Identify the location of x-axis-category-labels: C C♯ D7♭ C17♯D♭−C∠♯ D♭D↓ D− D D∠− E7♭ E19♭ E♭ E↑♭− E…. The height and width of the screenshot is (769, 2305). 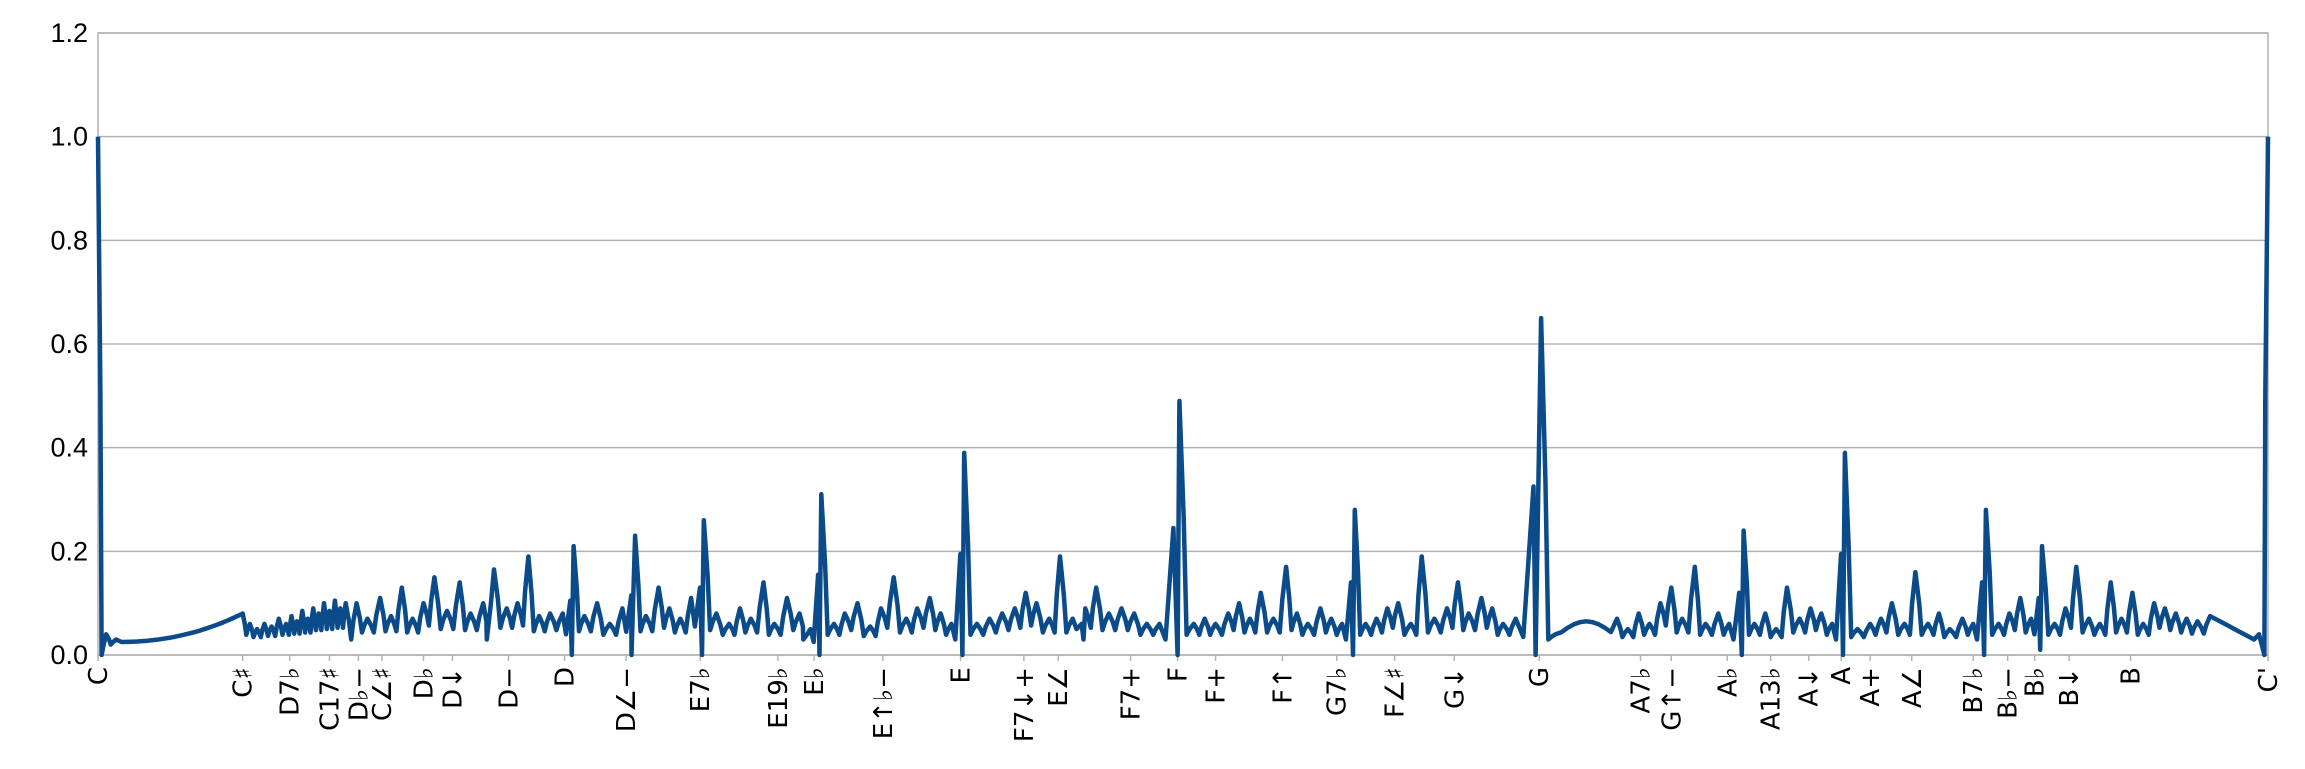
(1184, 704).